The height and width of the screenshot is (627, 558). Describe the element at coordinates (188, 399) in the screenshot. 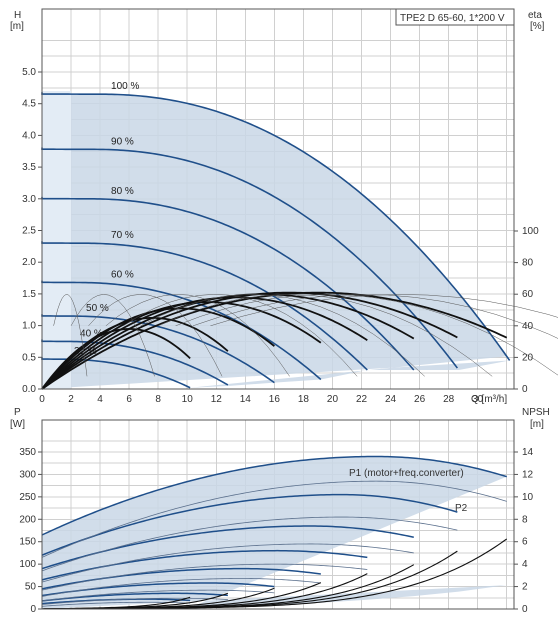

I see `x-tick-label: 10` at that location.